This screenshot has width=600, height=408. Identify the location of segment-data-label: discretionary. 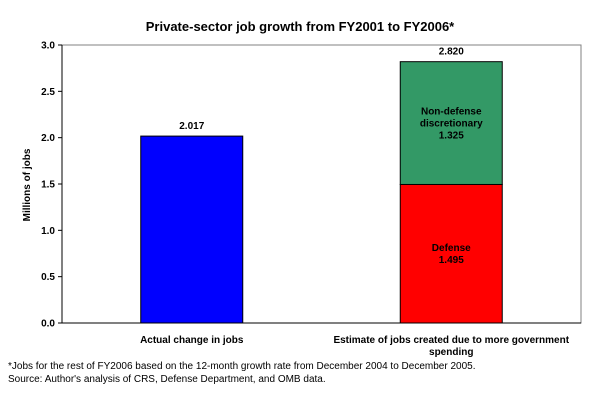
(451, 124).